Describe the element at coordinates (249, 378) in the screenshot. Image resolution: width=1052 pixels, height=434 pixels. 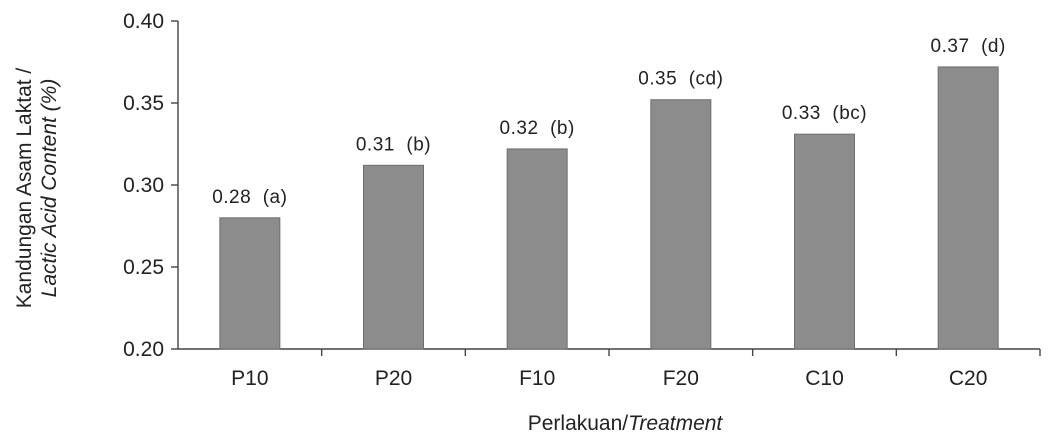
I see `x-tick-label: P10` at that location.